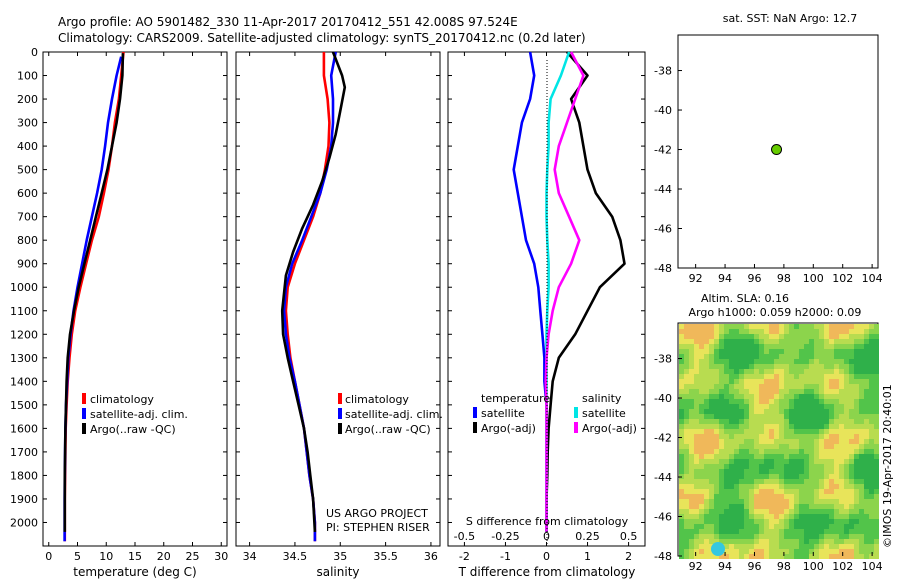 The width and height of the screenshot is (900, 580). What do you see at coordinates (139, 414) in the screenshot?
I see `legend-label-satellite: satellite-adj. clim.` at bounding box center [139, 414].